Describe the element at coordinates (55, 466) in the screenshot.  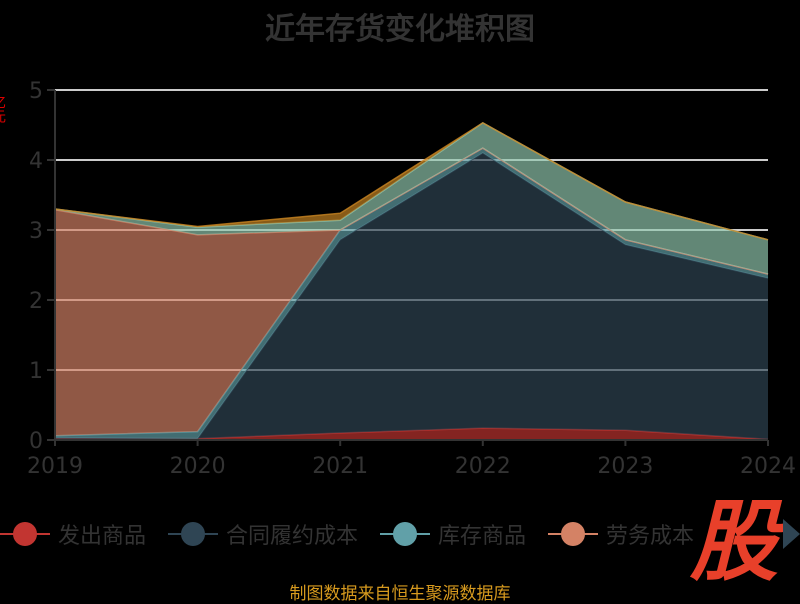
I see `x-tick-label: 2019` at that location.